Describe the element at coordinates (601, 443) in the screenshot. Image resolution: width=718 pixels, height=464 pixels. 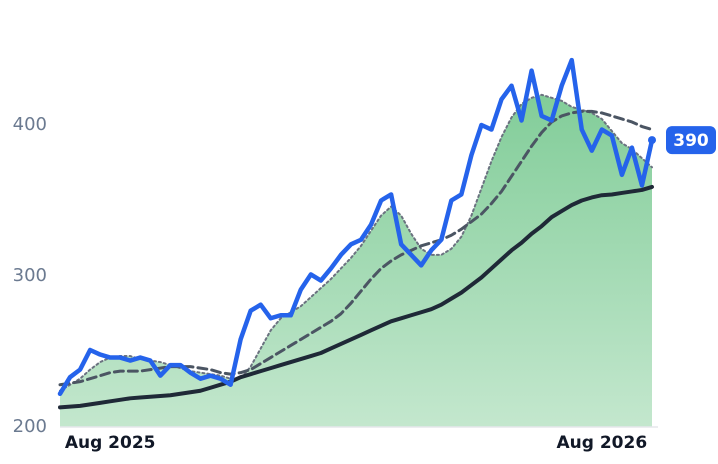
I see `x-tick-label: Aug 2026` at that location.